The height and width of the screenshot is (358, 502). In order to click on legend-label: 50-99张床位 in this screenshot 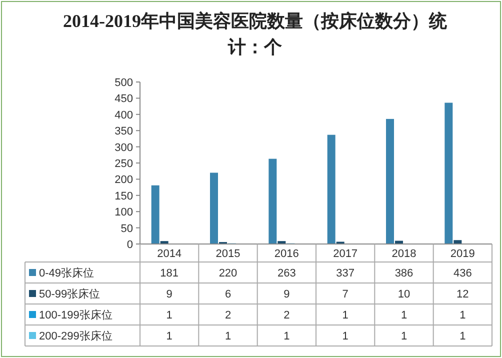, I will do `click(69, 294)`.